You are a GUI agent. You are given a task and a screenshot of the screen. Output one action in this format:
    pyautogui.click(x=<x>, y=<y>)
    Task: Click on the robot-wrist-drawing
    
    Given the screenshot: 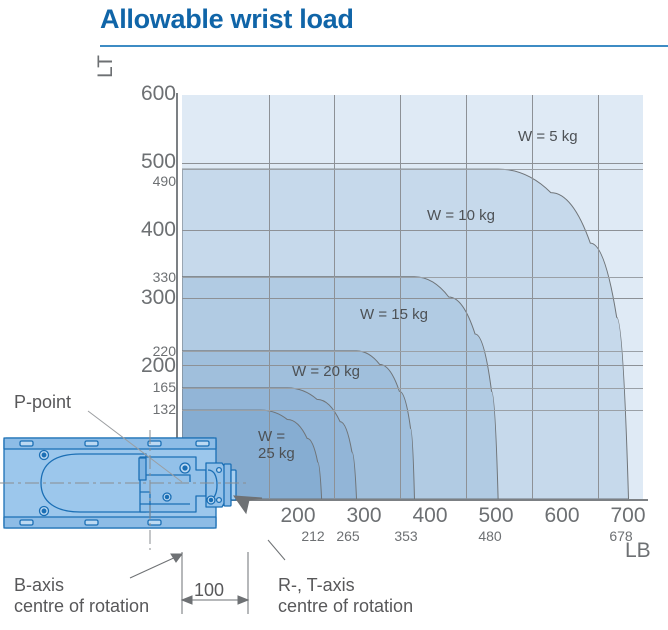 What is the action you would take?
    pyautogui.click(x=125, y=490)
    